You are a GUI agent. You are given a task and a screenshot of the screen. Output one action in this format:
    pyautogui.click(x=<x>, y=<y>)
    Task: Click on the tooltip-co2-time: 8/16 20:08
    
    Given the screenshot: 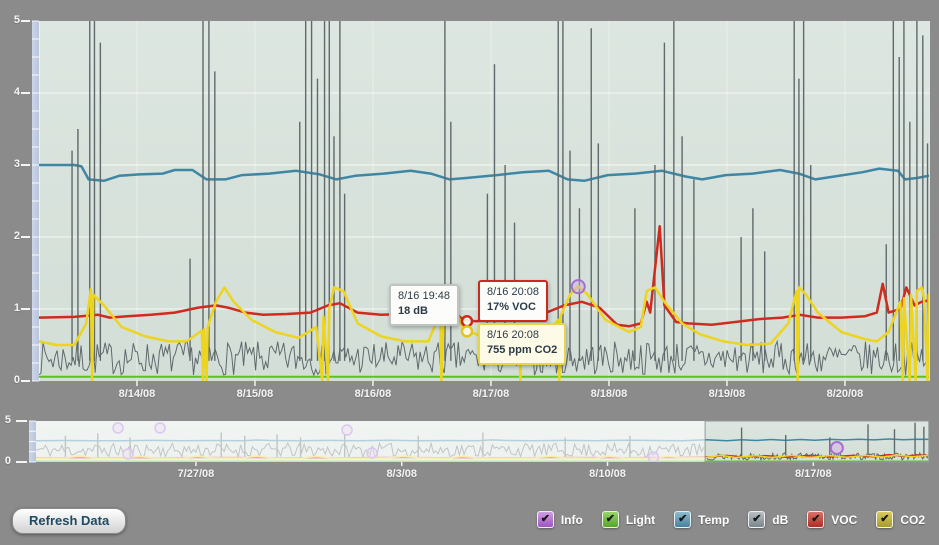 What is the action you would take?
    pyautogui.click(x=513, y=335)
    